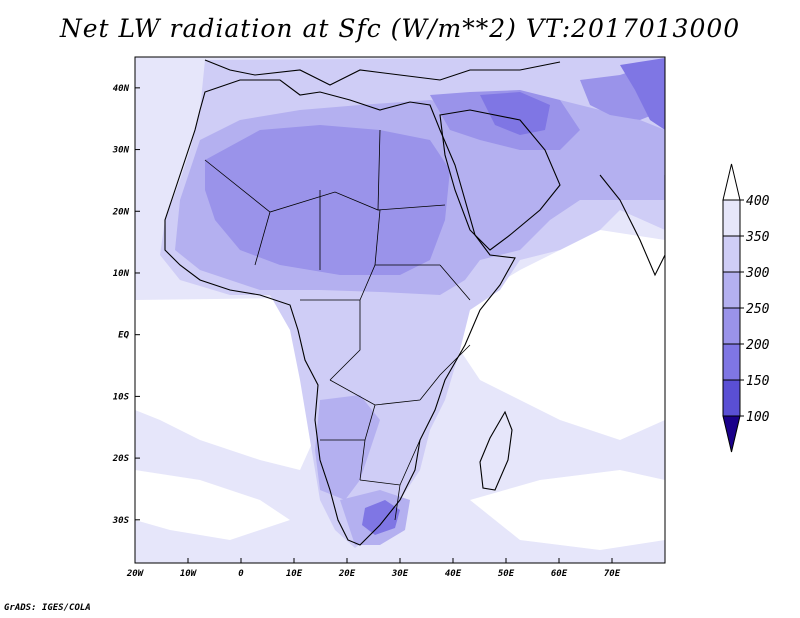 This screenshot has height=618, width=800. I want to click on colorbar-top-arrow, so click(731, 182).